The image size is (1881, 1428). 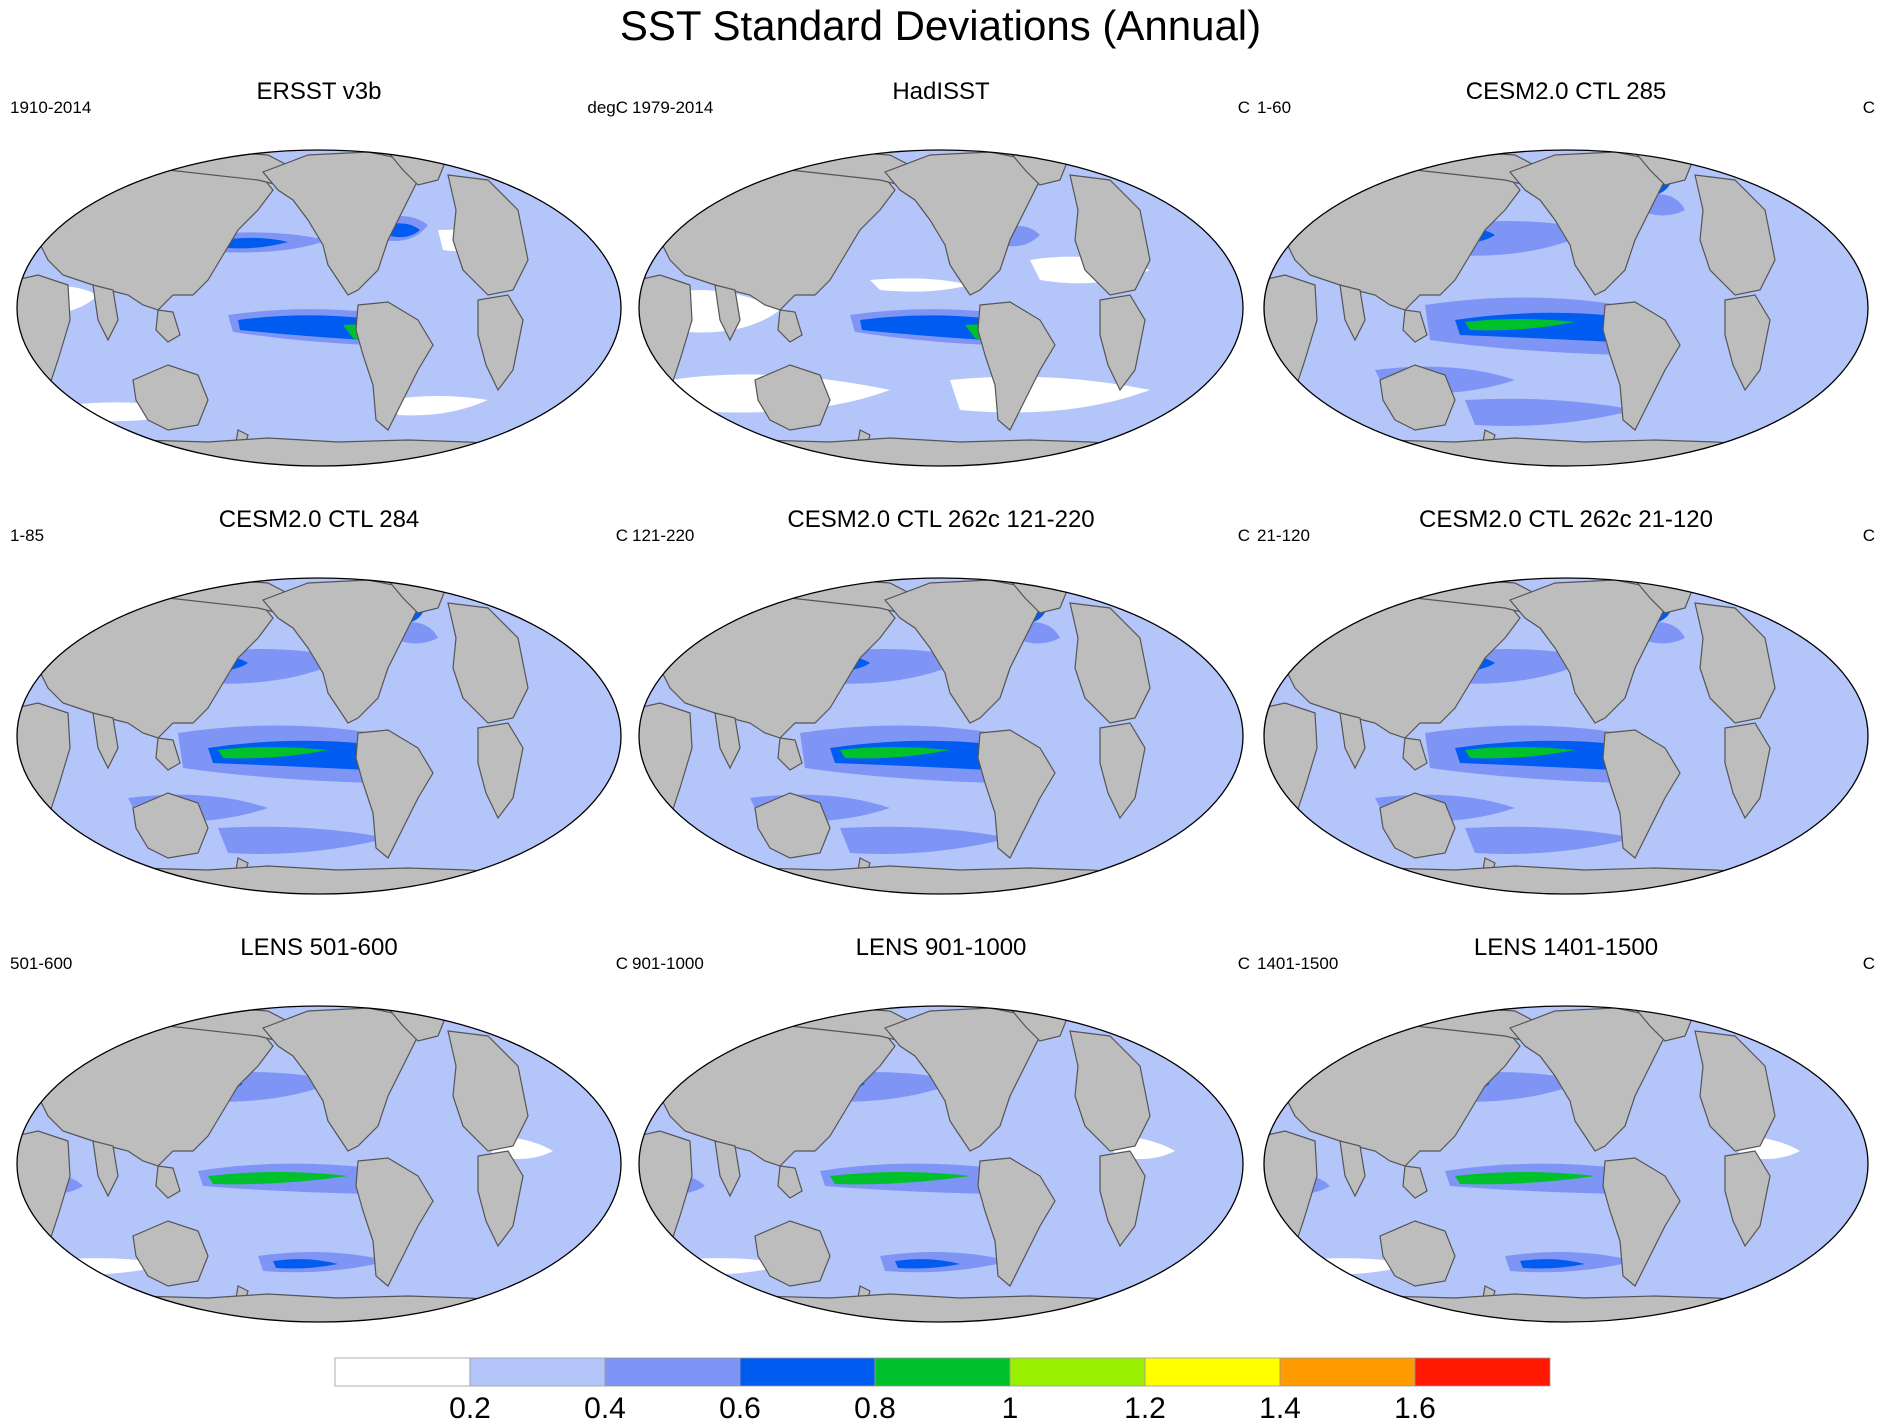 I want to click on map-panel: CESM2.0 CTL 284 1-85 C, so click(x=319, y=707).